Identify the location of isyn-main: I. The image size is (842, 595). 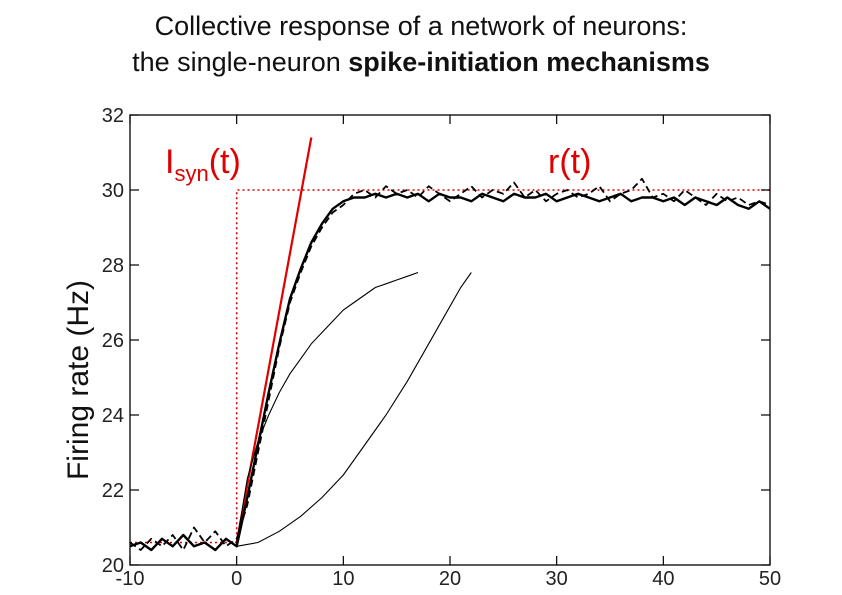
(169, 162).